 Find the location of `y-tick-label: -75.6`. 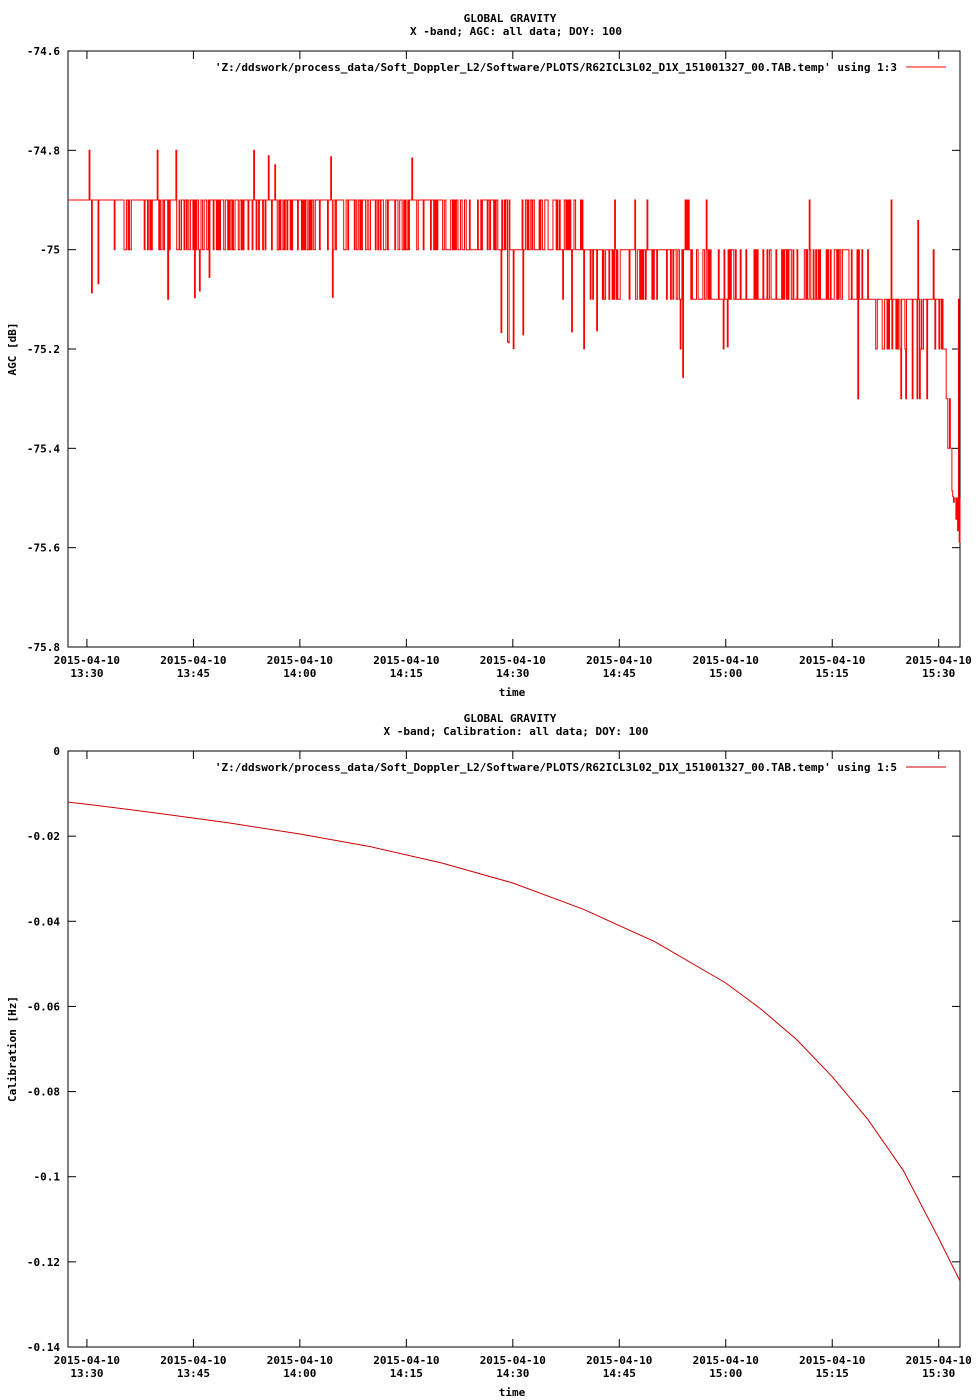

y-tick-label: -75.6 is located at coordinates (43, 548).